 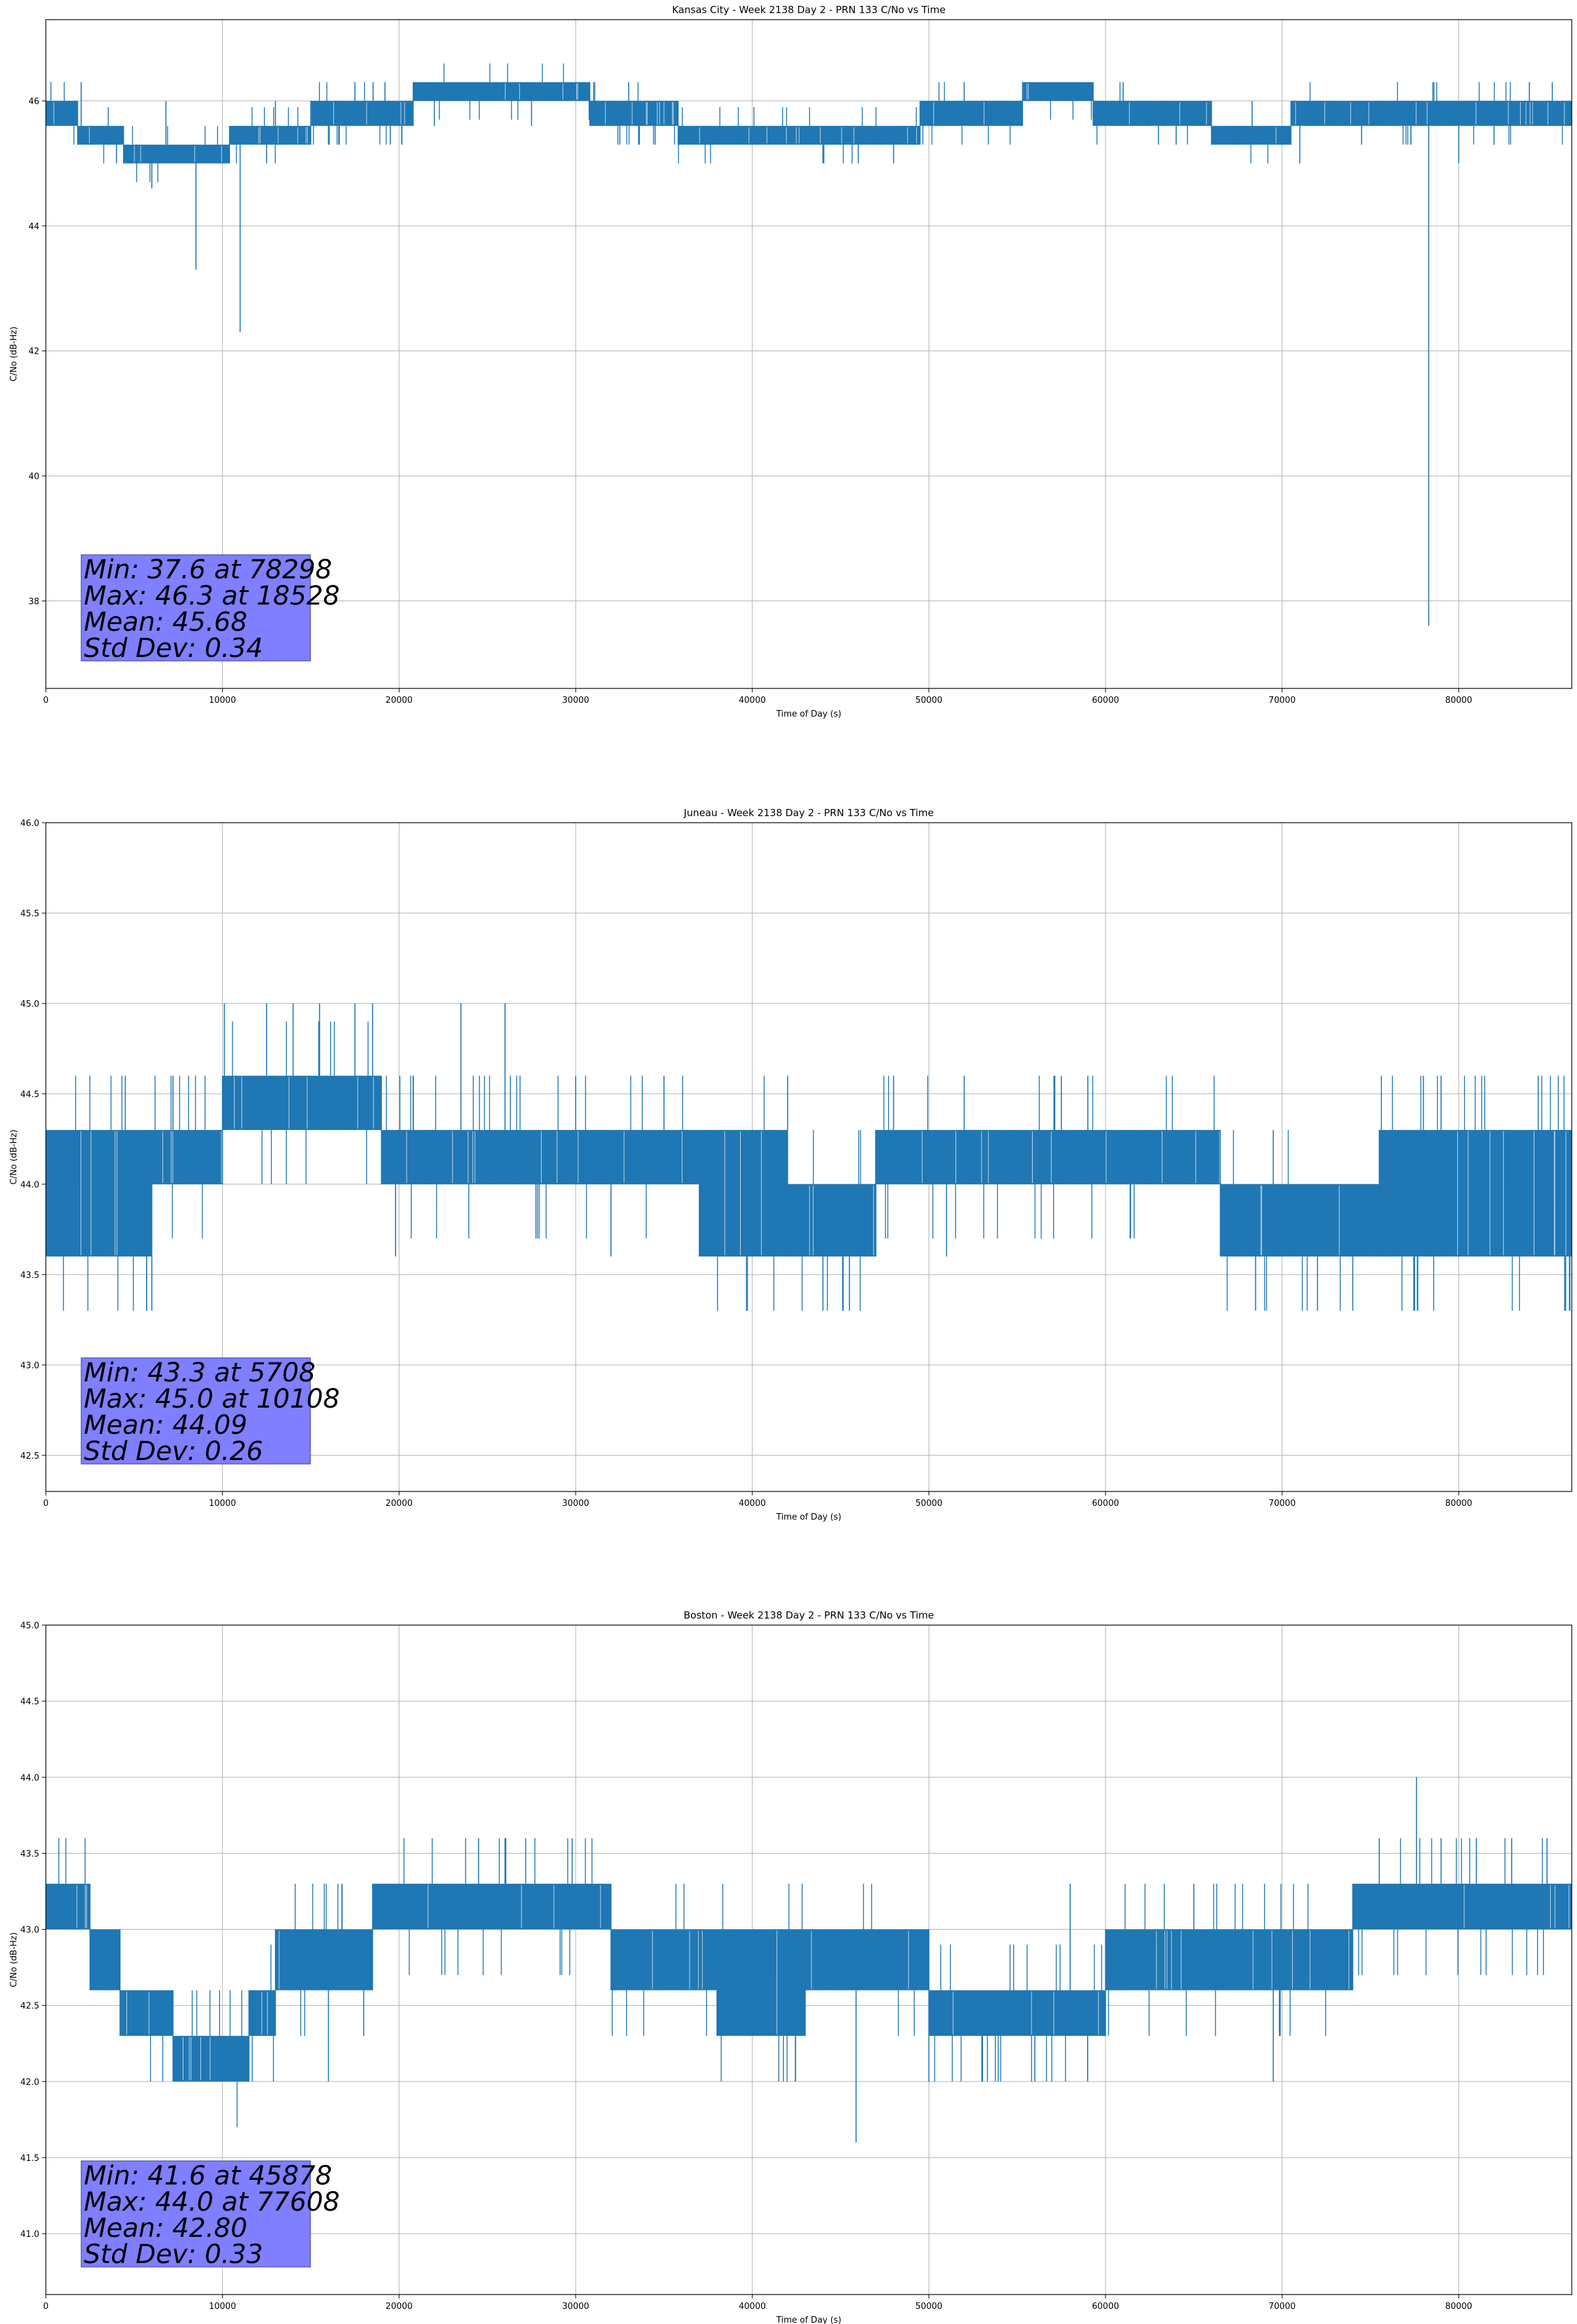 I want to click on stats-line: Std Dev: 0.26, so click(x=173, y=1451).